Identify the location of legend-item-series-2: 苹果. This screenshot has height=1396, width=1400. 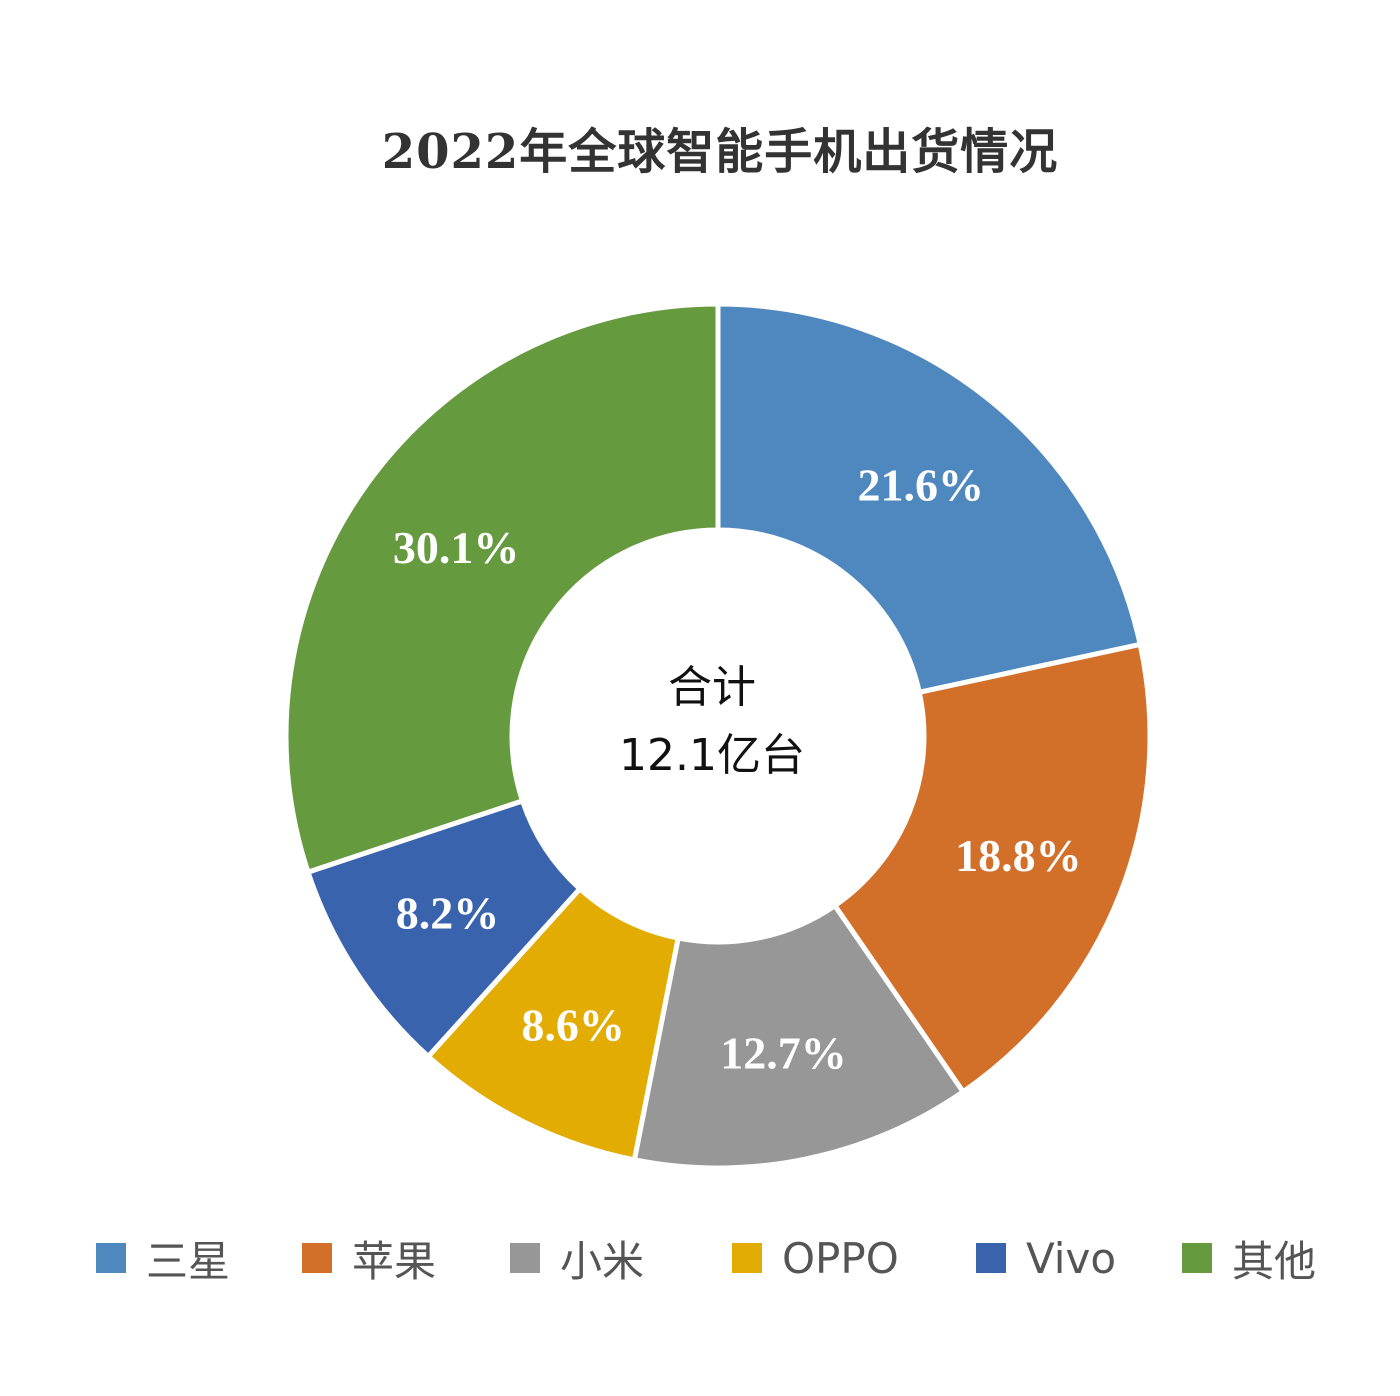
(369, 1258).